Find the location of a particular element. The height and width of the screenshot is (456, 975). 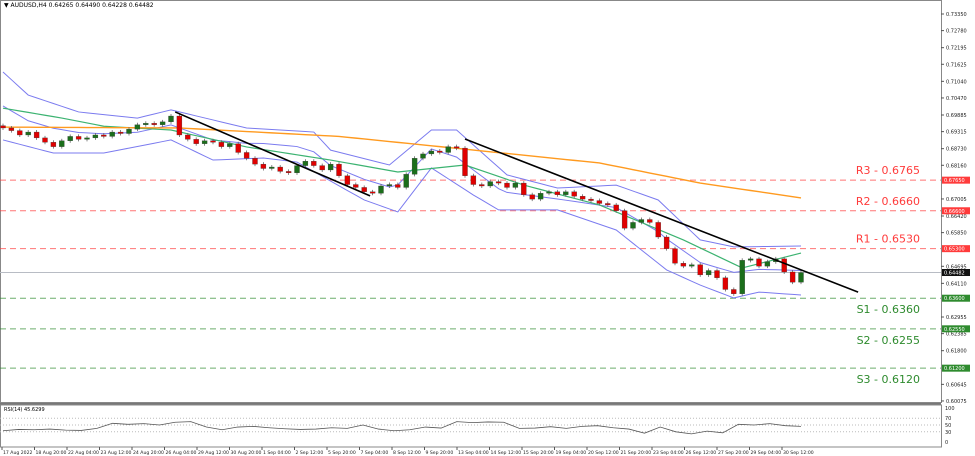

y-tick-label: 0.60645 is located at coordinates (956, 385).